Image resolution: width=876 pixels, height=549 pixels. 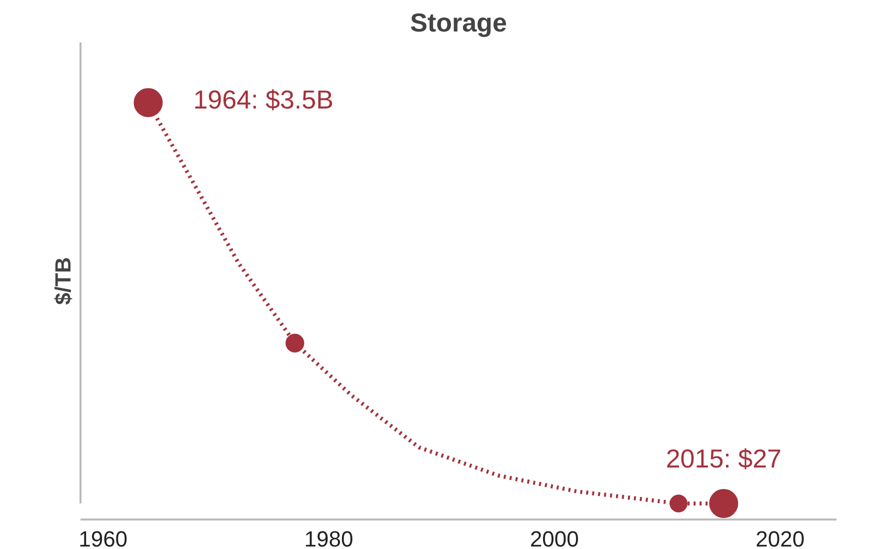 I want to click on x-tick-label: 2000, so click(x=554, y=537).